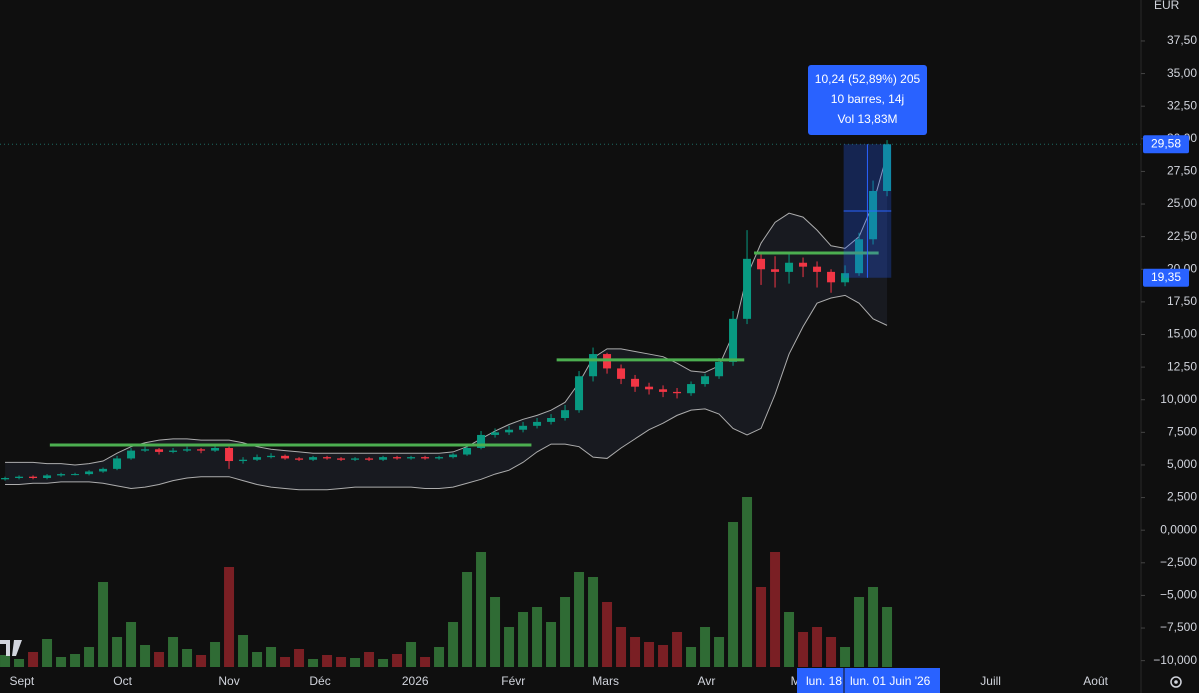 The height and width of the screenshot is (693, 1199). I want to click on crosshair-label: lun. 01 Juin '26, so click(890, 681).